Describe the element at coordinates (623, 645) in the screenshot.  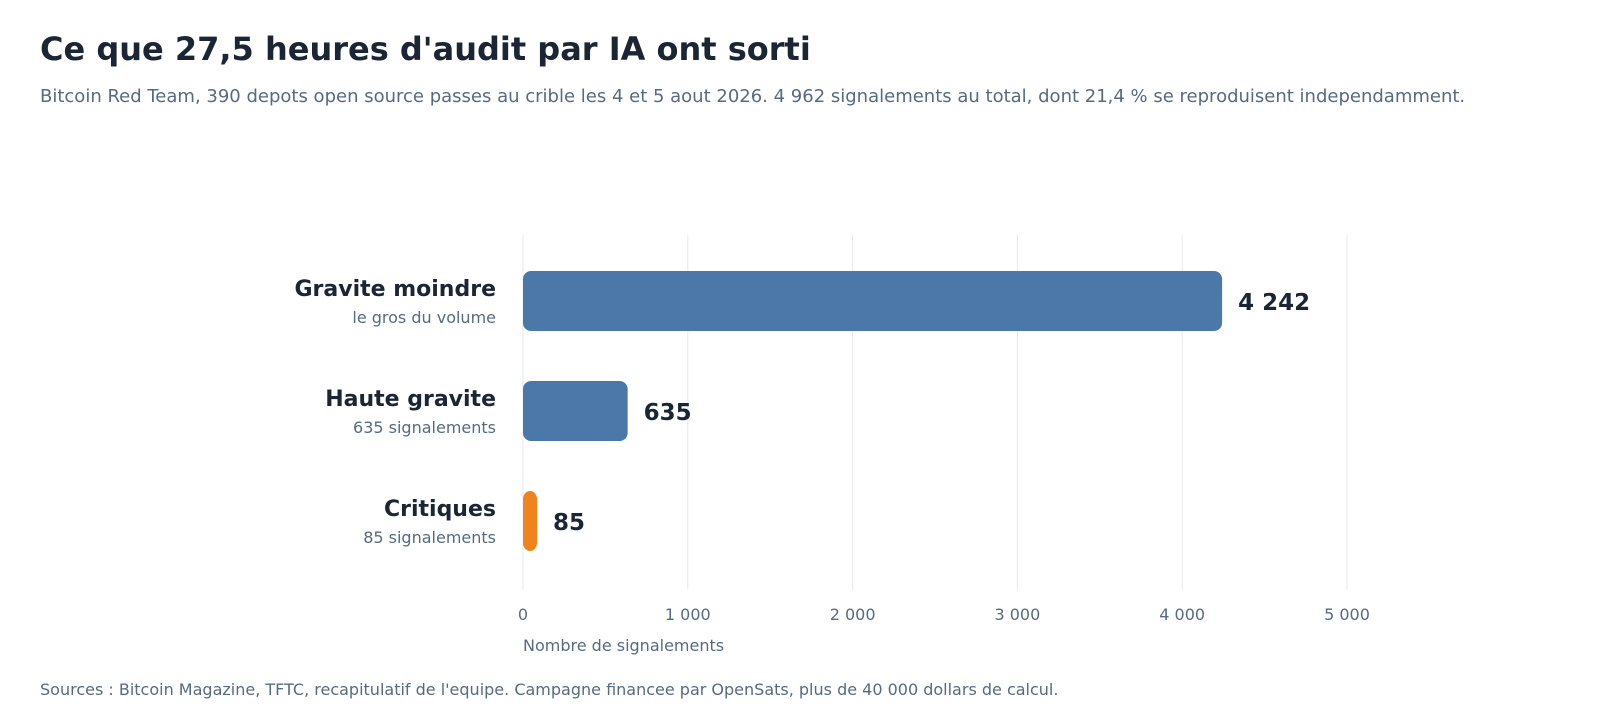
I see `x-axis-label: Nombre de signalements` at that location.